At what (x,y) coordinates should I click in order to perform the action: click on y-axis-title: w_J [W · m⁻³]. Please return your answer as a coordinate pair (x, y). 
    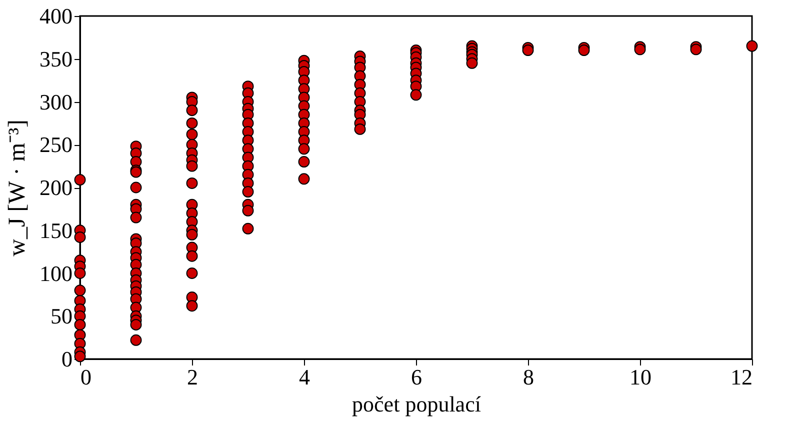
    Looking at the image, I should click on (17, 188).